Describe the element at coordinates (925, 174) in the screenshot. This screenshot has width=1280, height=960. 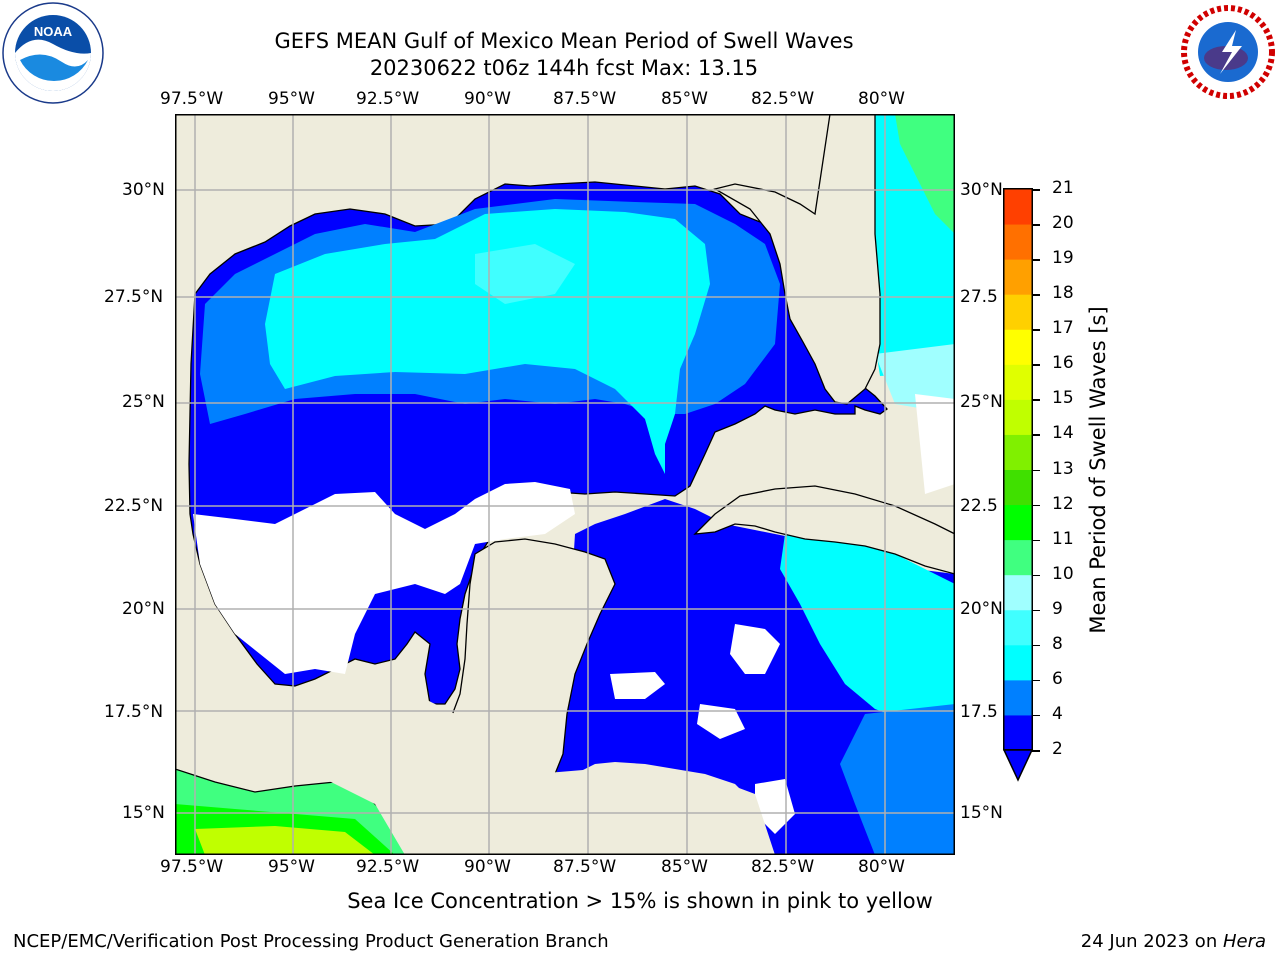
I see `atlantic-long-period` at that location.